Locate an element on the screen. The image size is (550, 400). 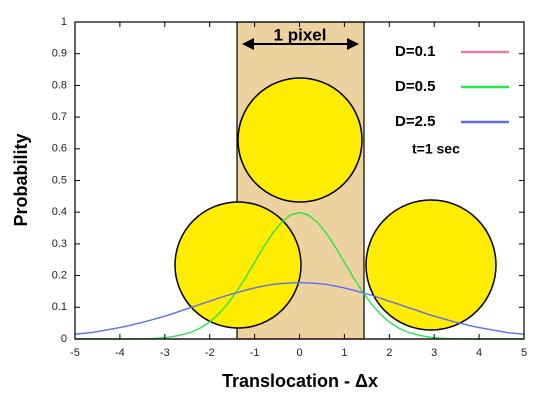
y-tick-label: 0.7 is located at coordinates (59, 117).